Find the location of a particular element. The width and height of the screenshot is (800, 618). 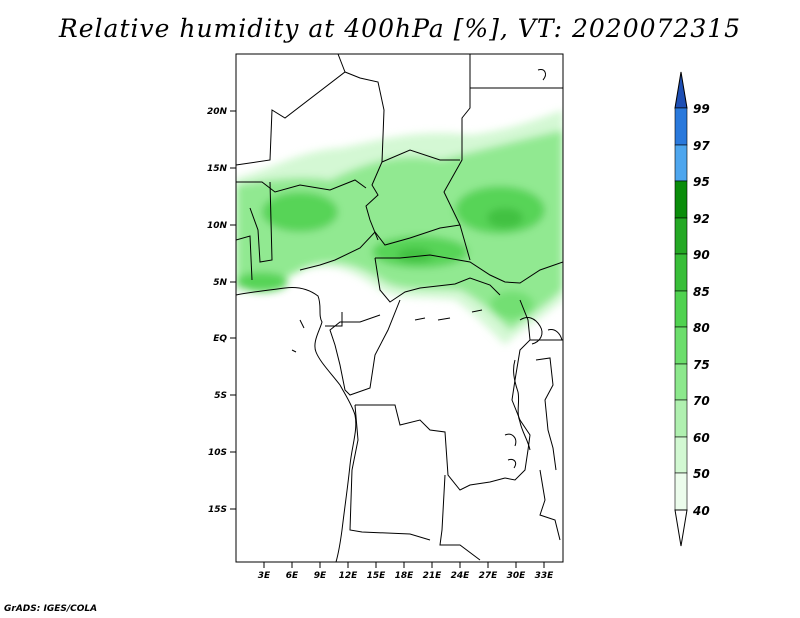

humidity-core-coast is located at coordinates (262, 282).